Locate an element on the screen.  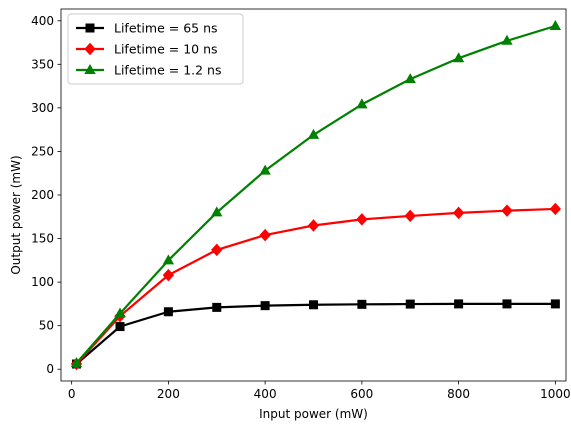
x-tick-label: 800 is located at coordinates (458, 394).